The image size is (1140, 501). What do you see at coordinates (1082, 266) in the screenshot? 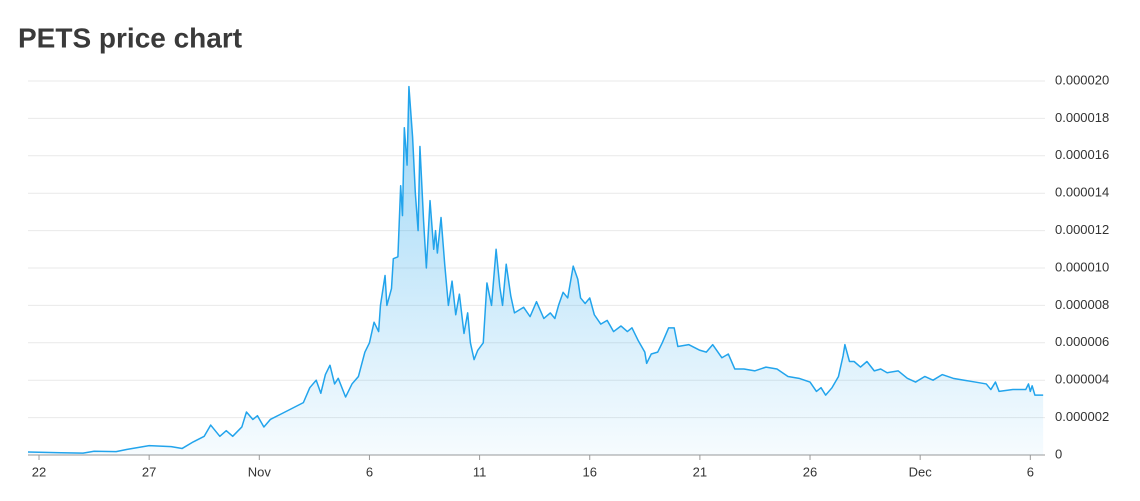
I see `y-tick-label: 0.000010` at bounding box center [1082, 266].